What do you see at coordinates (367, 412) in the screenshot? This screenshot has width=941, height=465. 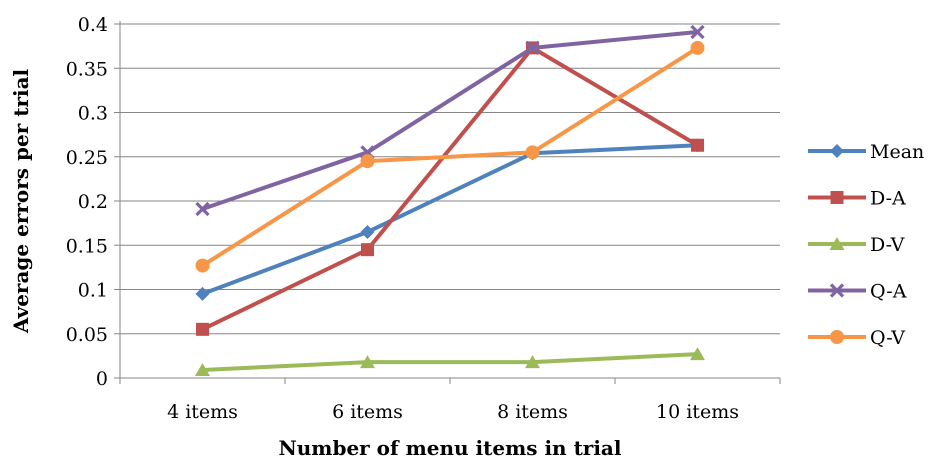 I see `x-tick-label: 6 items` at bounding box center [367, 412].